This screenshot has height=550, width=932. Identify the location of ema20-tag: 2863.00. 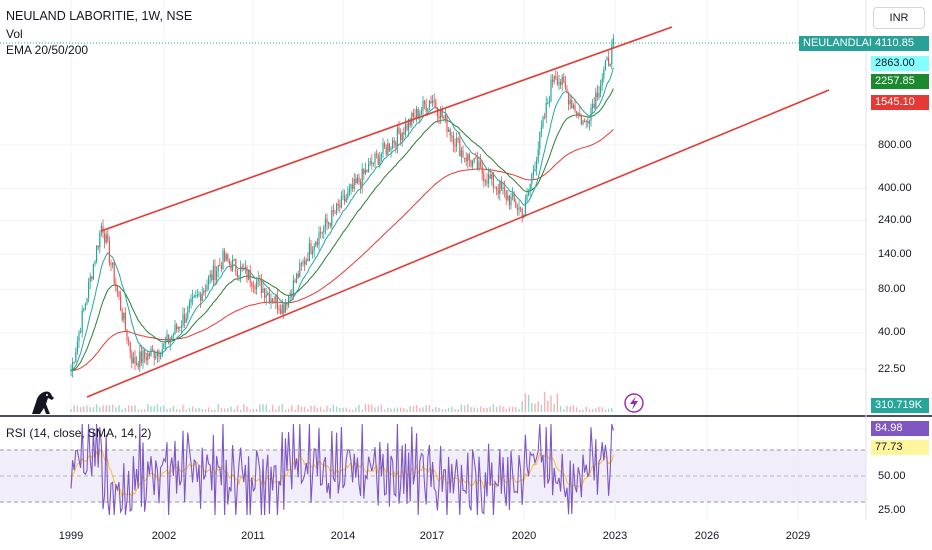
(900, 63).